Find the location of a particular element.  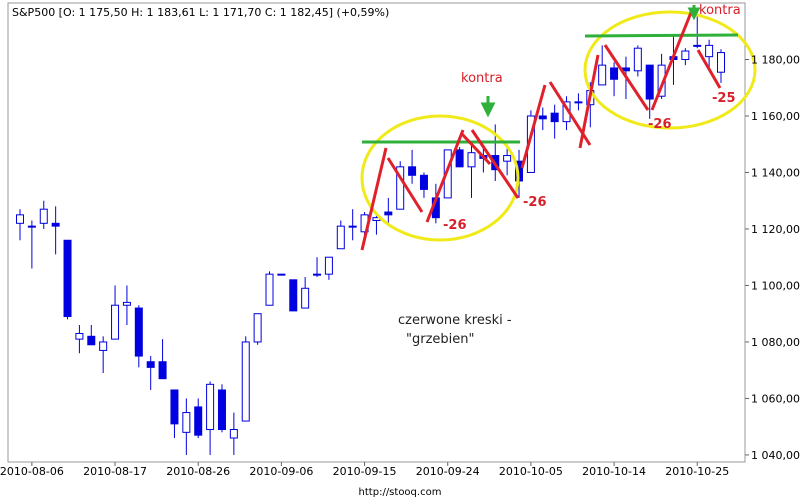

y-tick-label: 1 100,00 is located at coordinates (775, 285).